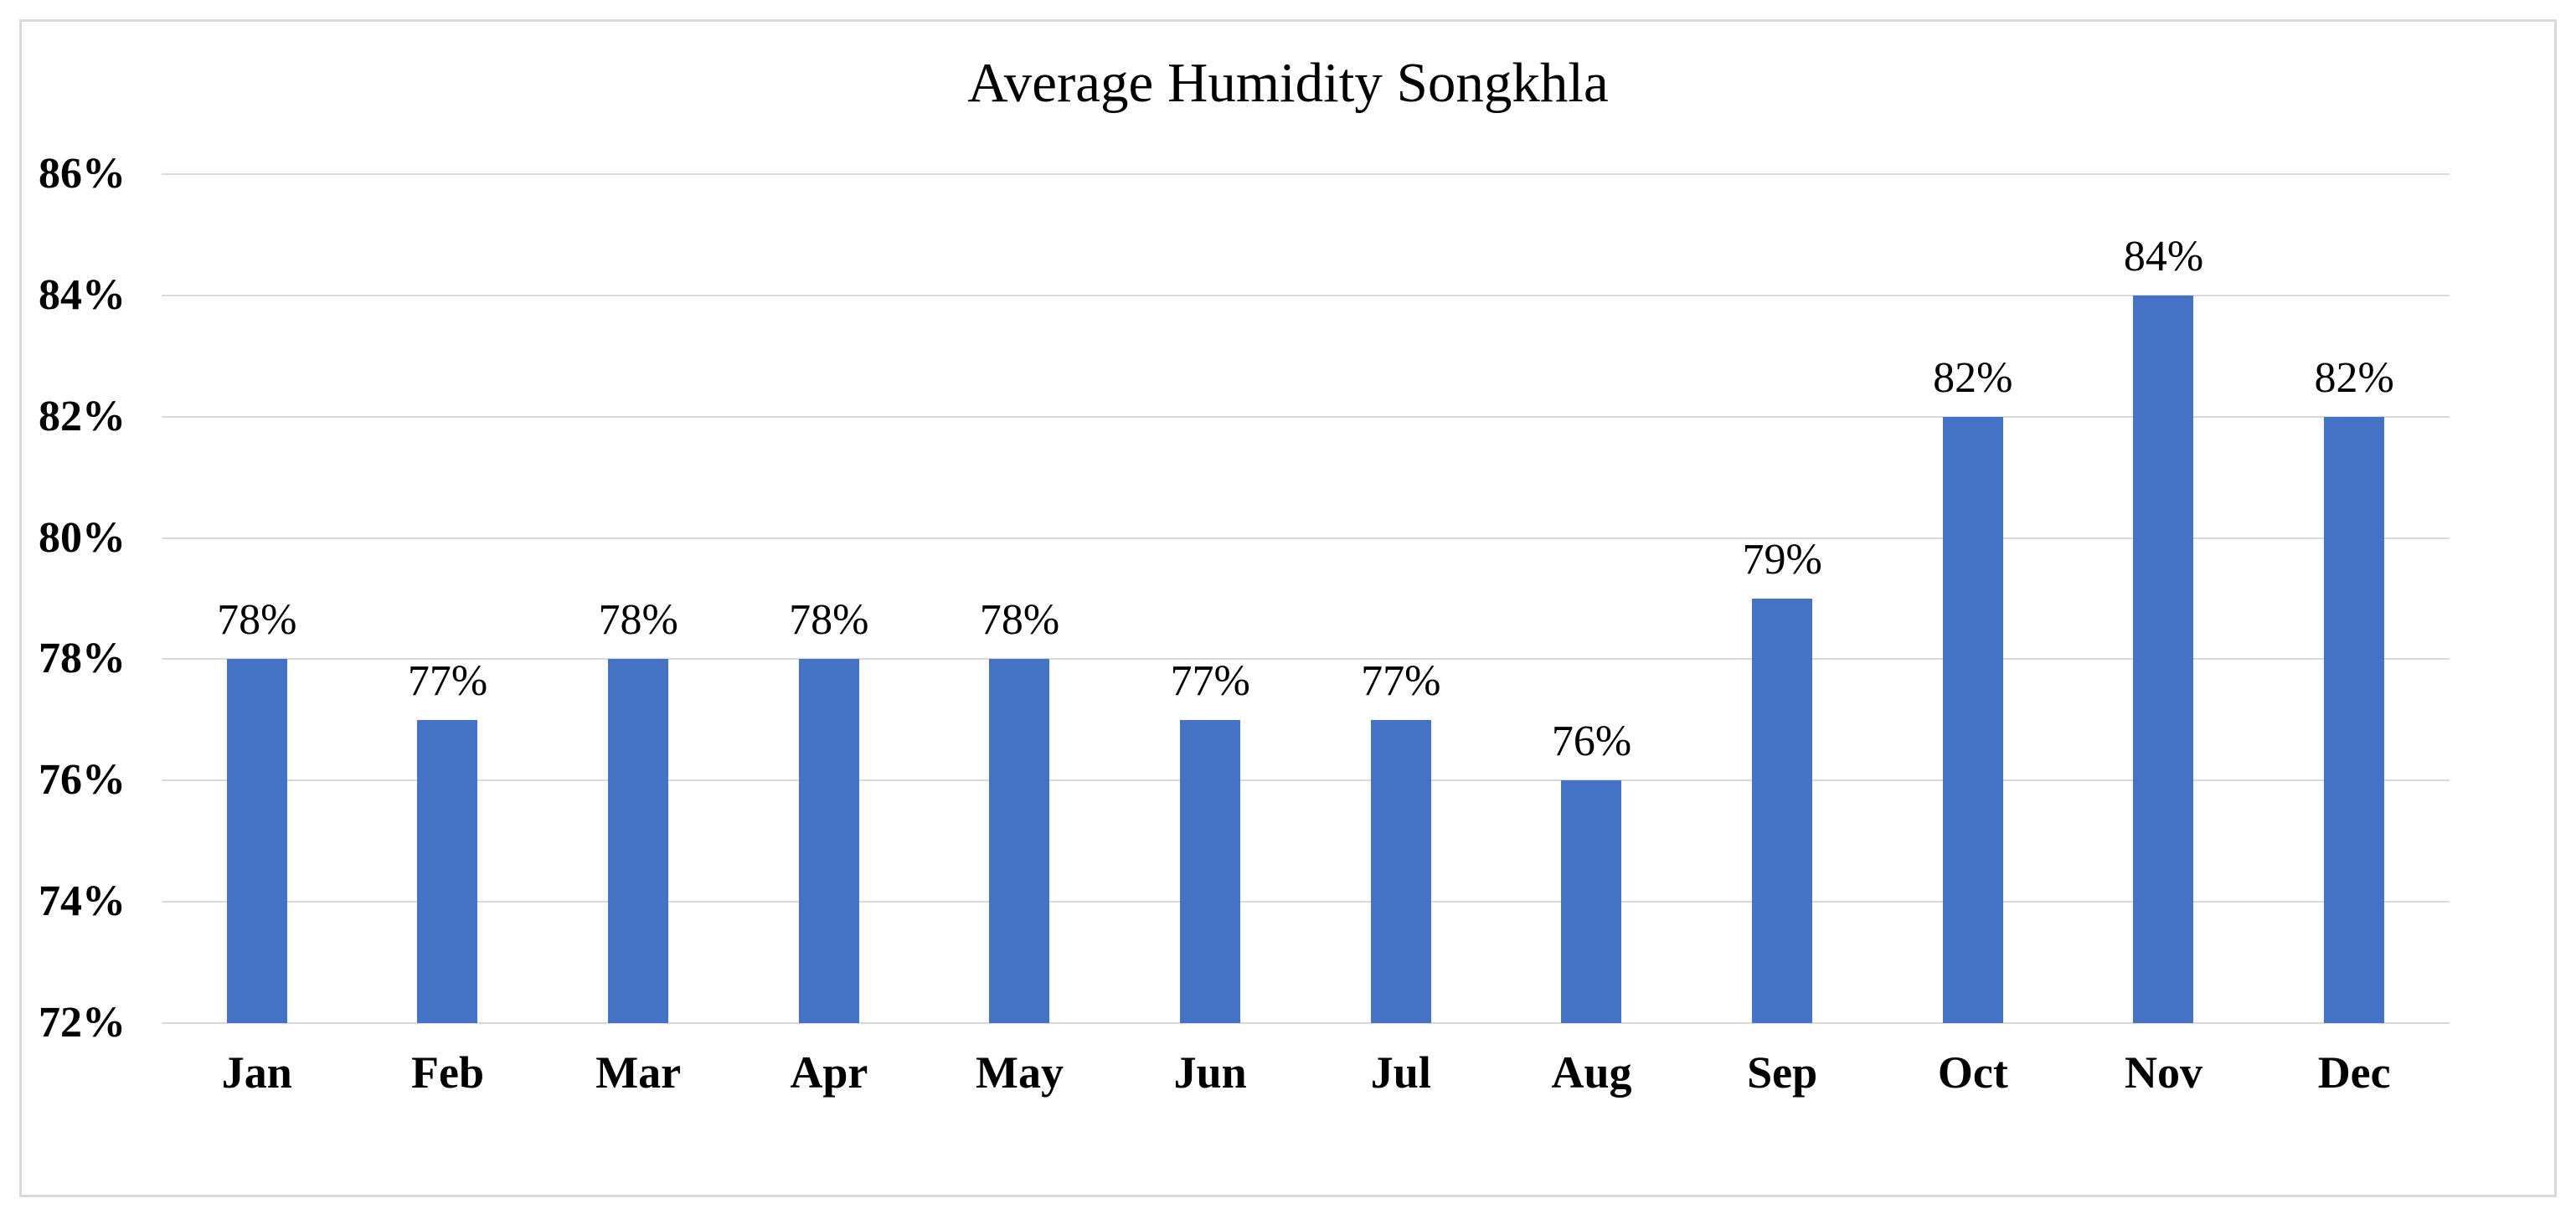  I want to click on y-axis-tick-label: 78%, so click(82, 659).